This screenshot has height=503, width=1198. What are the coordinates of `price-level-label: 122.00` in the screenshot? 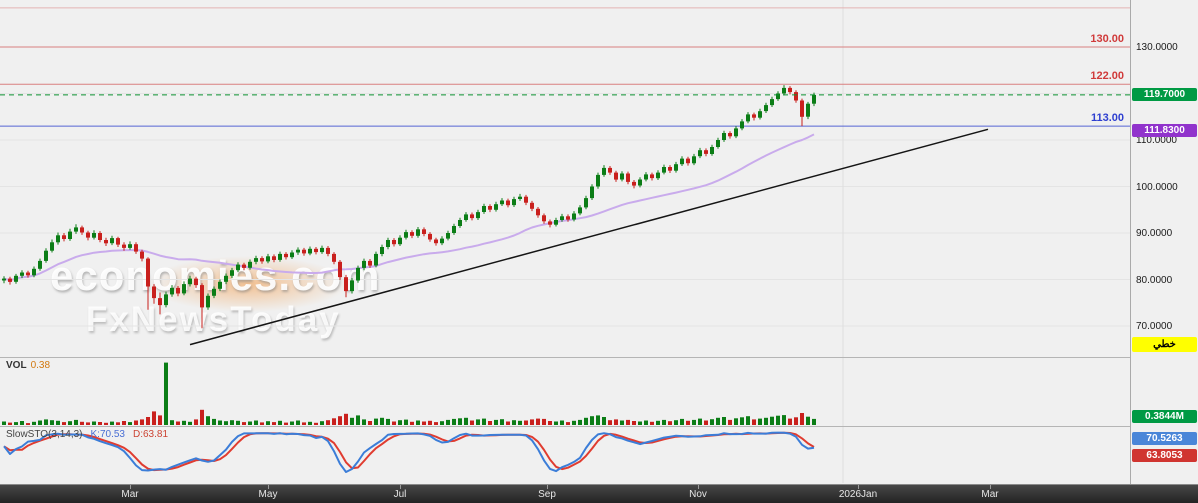 It's located at (1107, 76).